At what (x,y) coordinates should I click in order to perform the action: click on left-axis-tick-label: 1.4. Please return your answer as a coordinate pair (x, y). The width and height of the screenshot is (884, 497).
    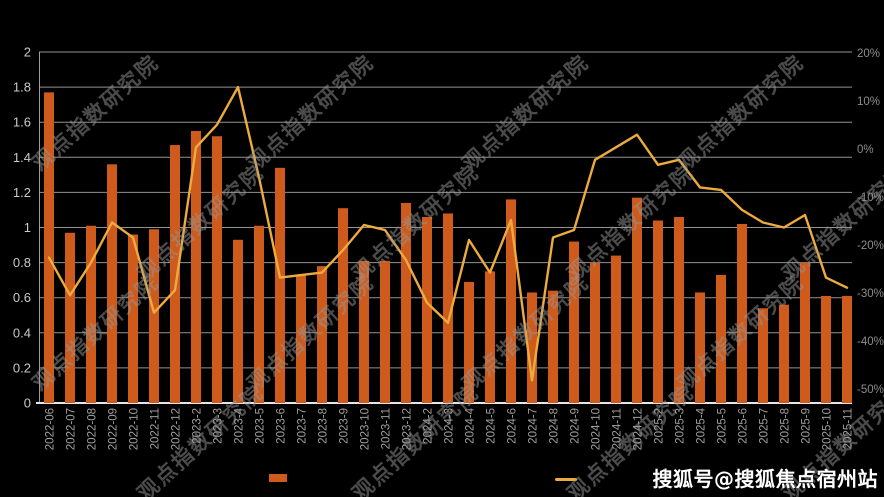
    Looking at the image, I should click on (22, 157).